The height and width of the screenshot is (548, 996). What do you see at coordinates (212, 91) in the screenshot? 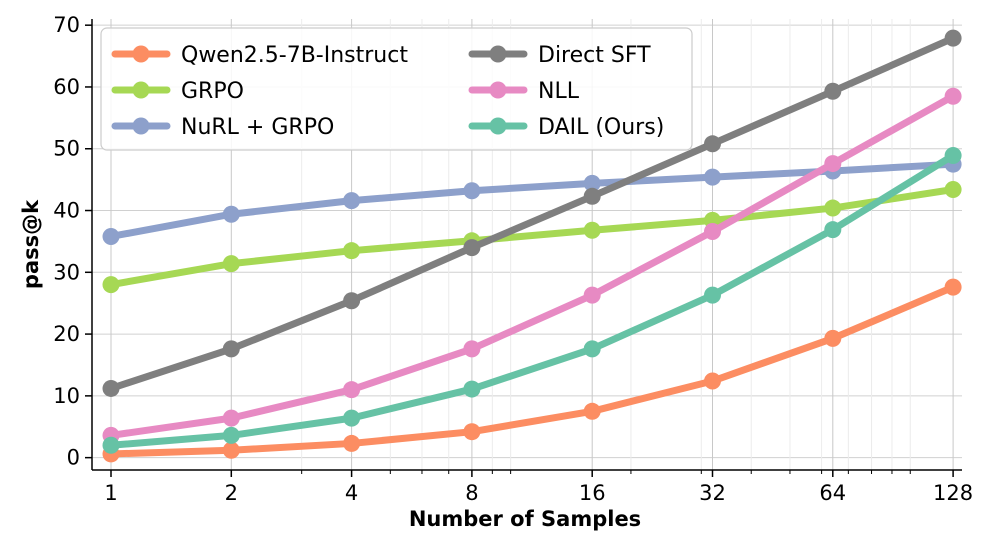
I see `legend-label: GRPO` at bounding box center [212, 91].